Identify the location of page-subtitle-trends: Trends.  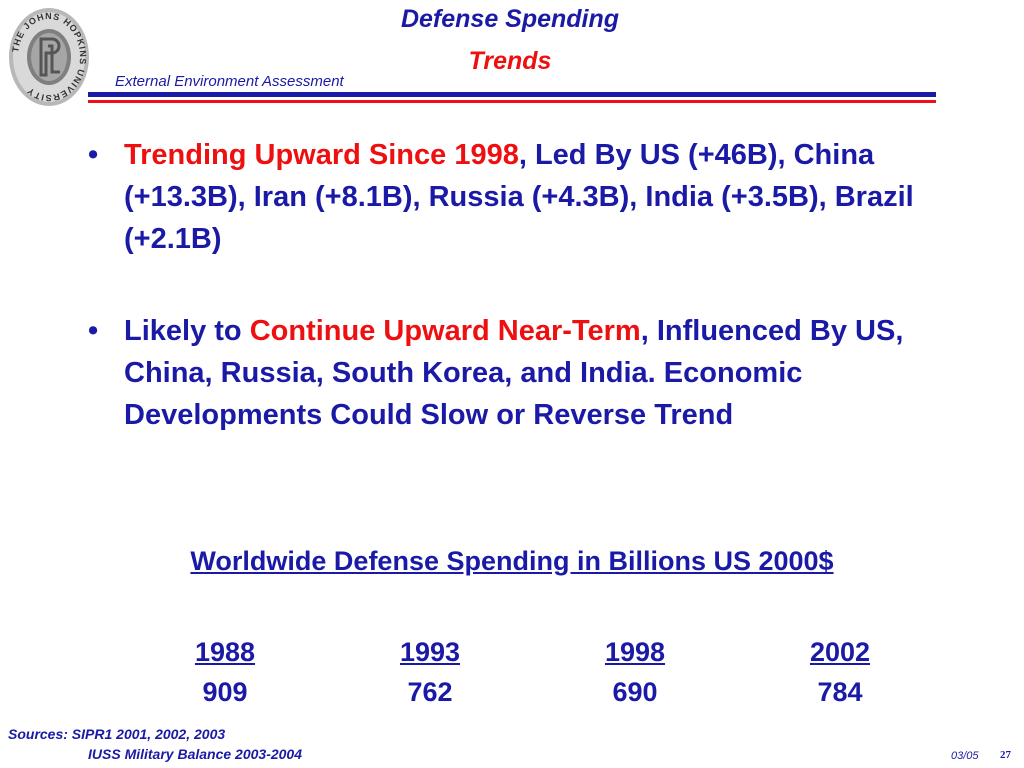
(510, 61).